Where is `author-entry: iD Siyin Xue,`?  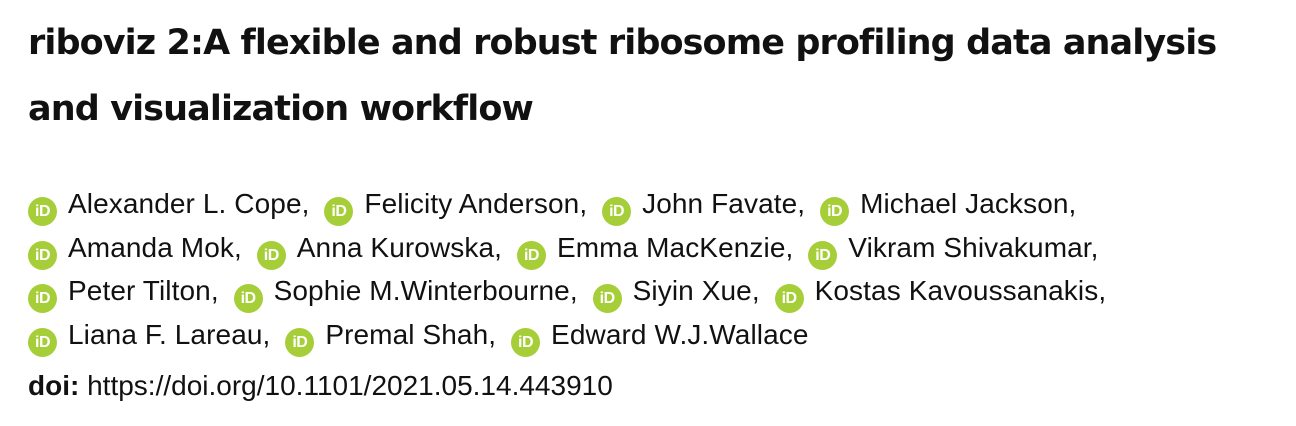 author-entry: iD Siyin Xue, is located at coordinates (679, 294).